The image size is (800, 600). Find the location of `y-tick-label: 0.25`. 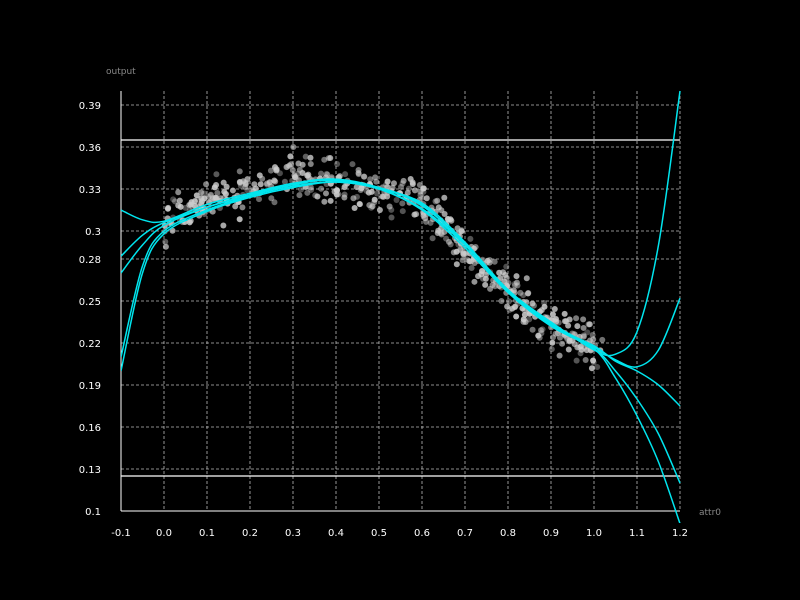

y-tick-label: 0.25 is located at coordinates (90, 302).